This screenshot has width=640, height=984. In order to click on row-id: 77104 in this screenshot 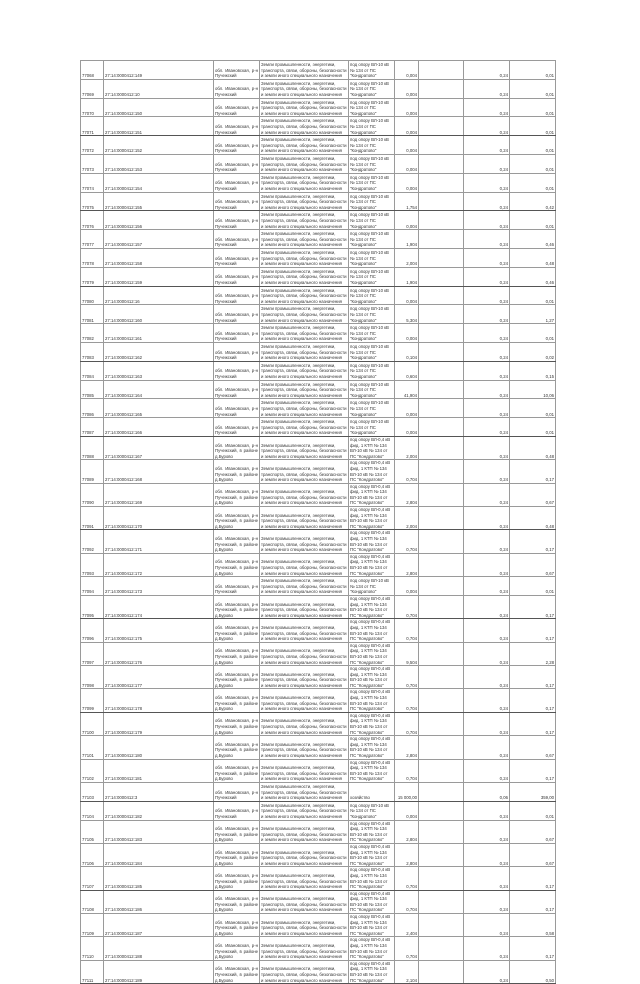, I will do `click(92, 810)`.